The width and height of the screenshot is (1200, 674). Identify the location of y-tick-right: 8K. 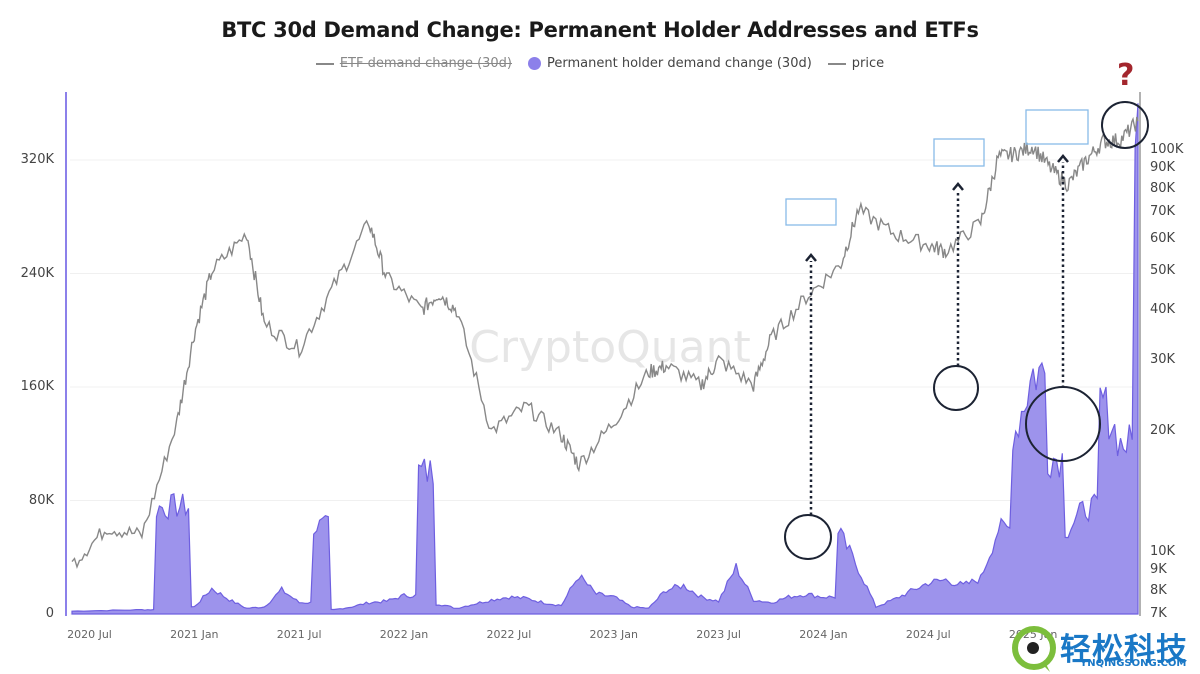
(1158, 590).